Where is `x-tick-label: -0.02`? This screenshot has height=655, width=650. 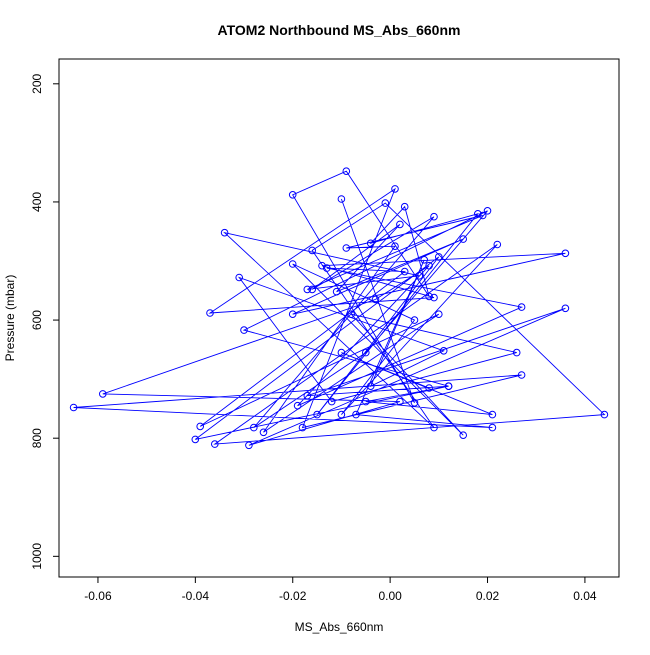 x-tick-label: -0.02 is located at coordinates (293, 596).